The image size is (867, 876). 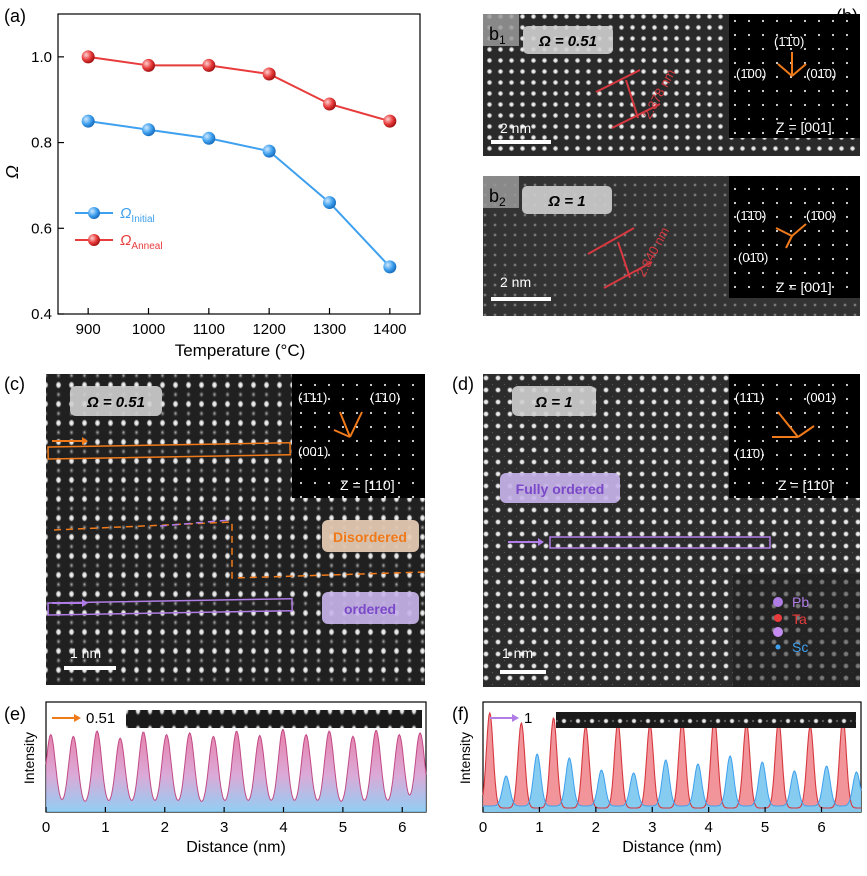 I want to click on d-fft-hkl-1: (11̄1), so click(x=749, y=397).